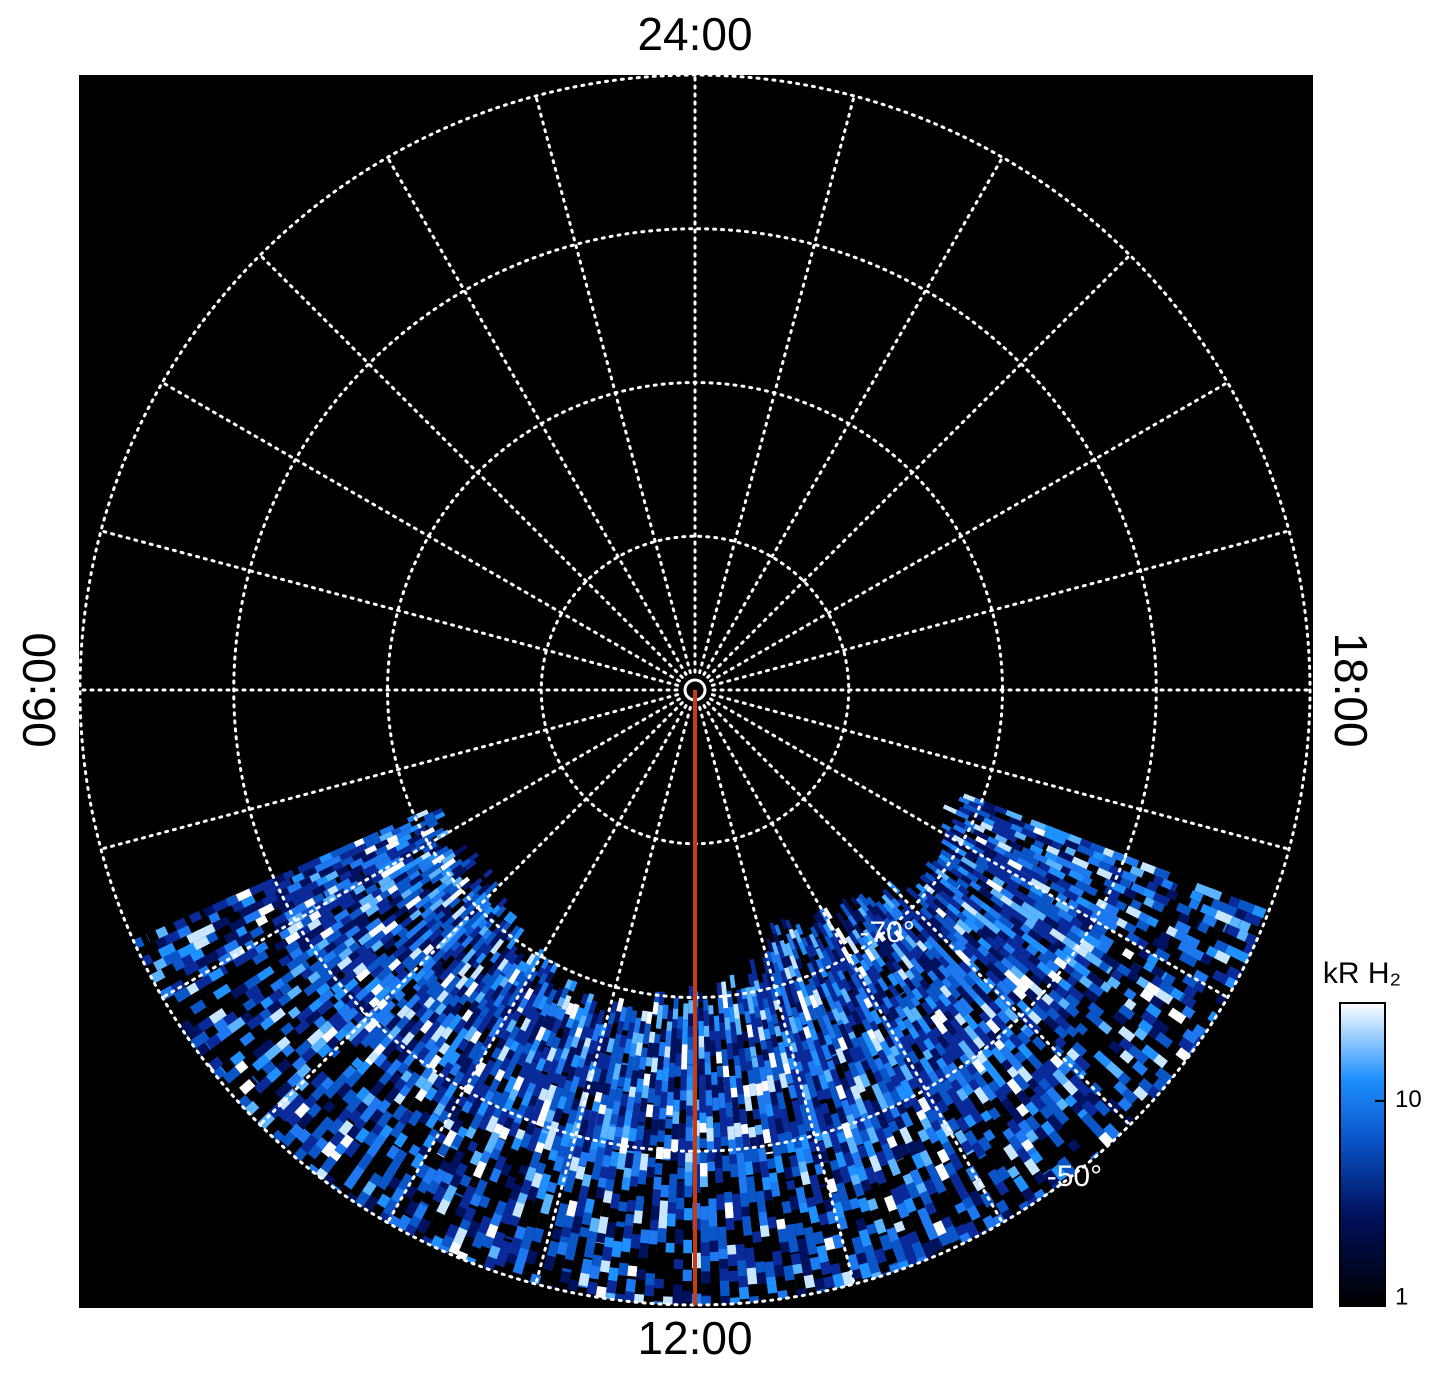 The image size is (1447, 1384). I want to click on colorbar-label: kR H₂, so click(1362, 973).